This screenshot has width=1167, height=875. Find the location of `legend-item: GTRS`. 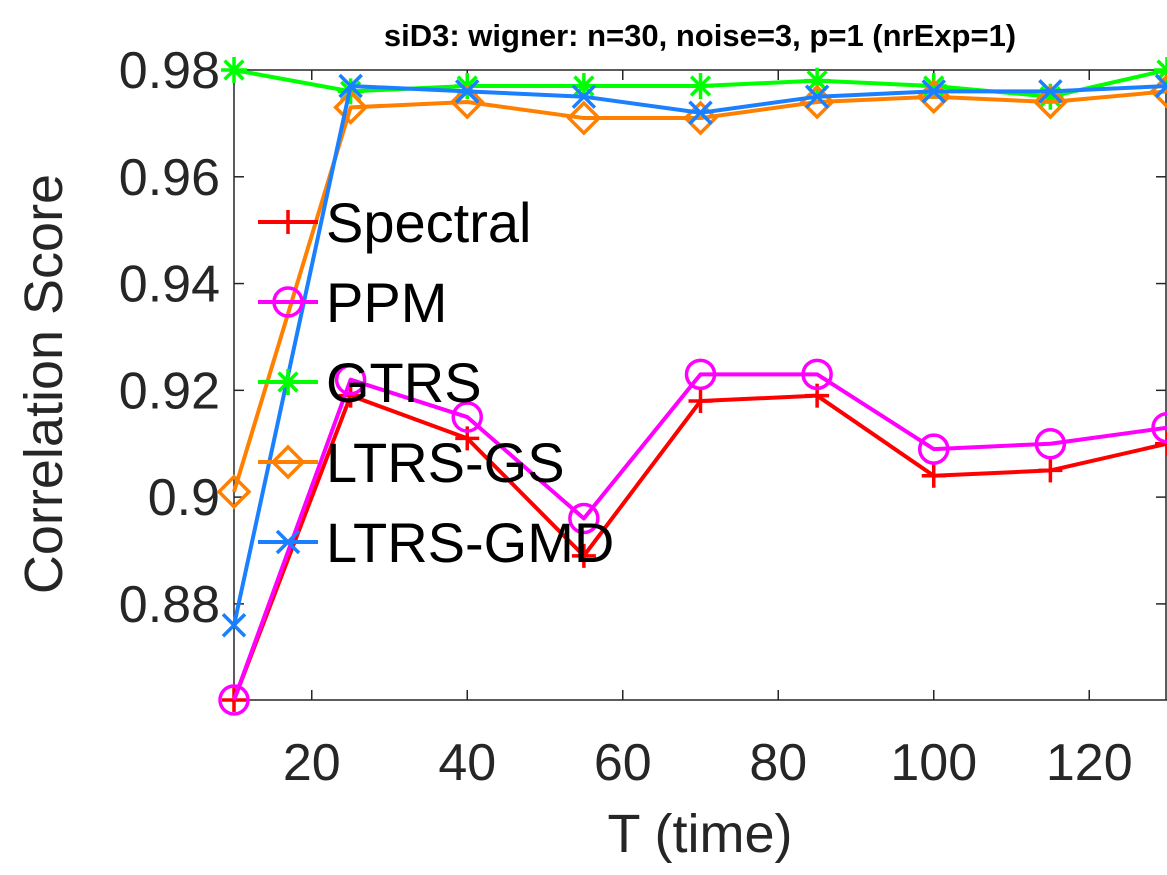

legend-item: GTRS is located at coordinates (370, 382).